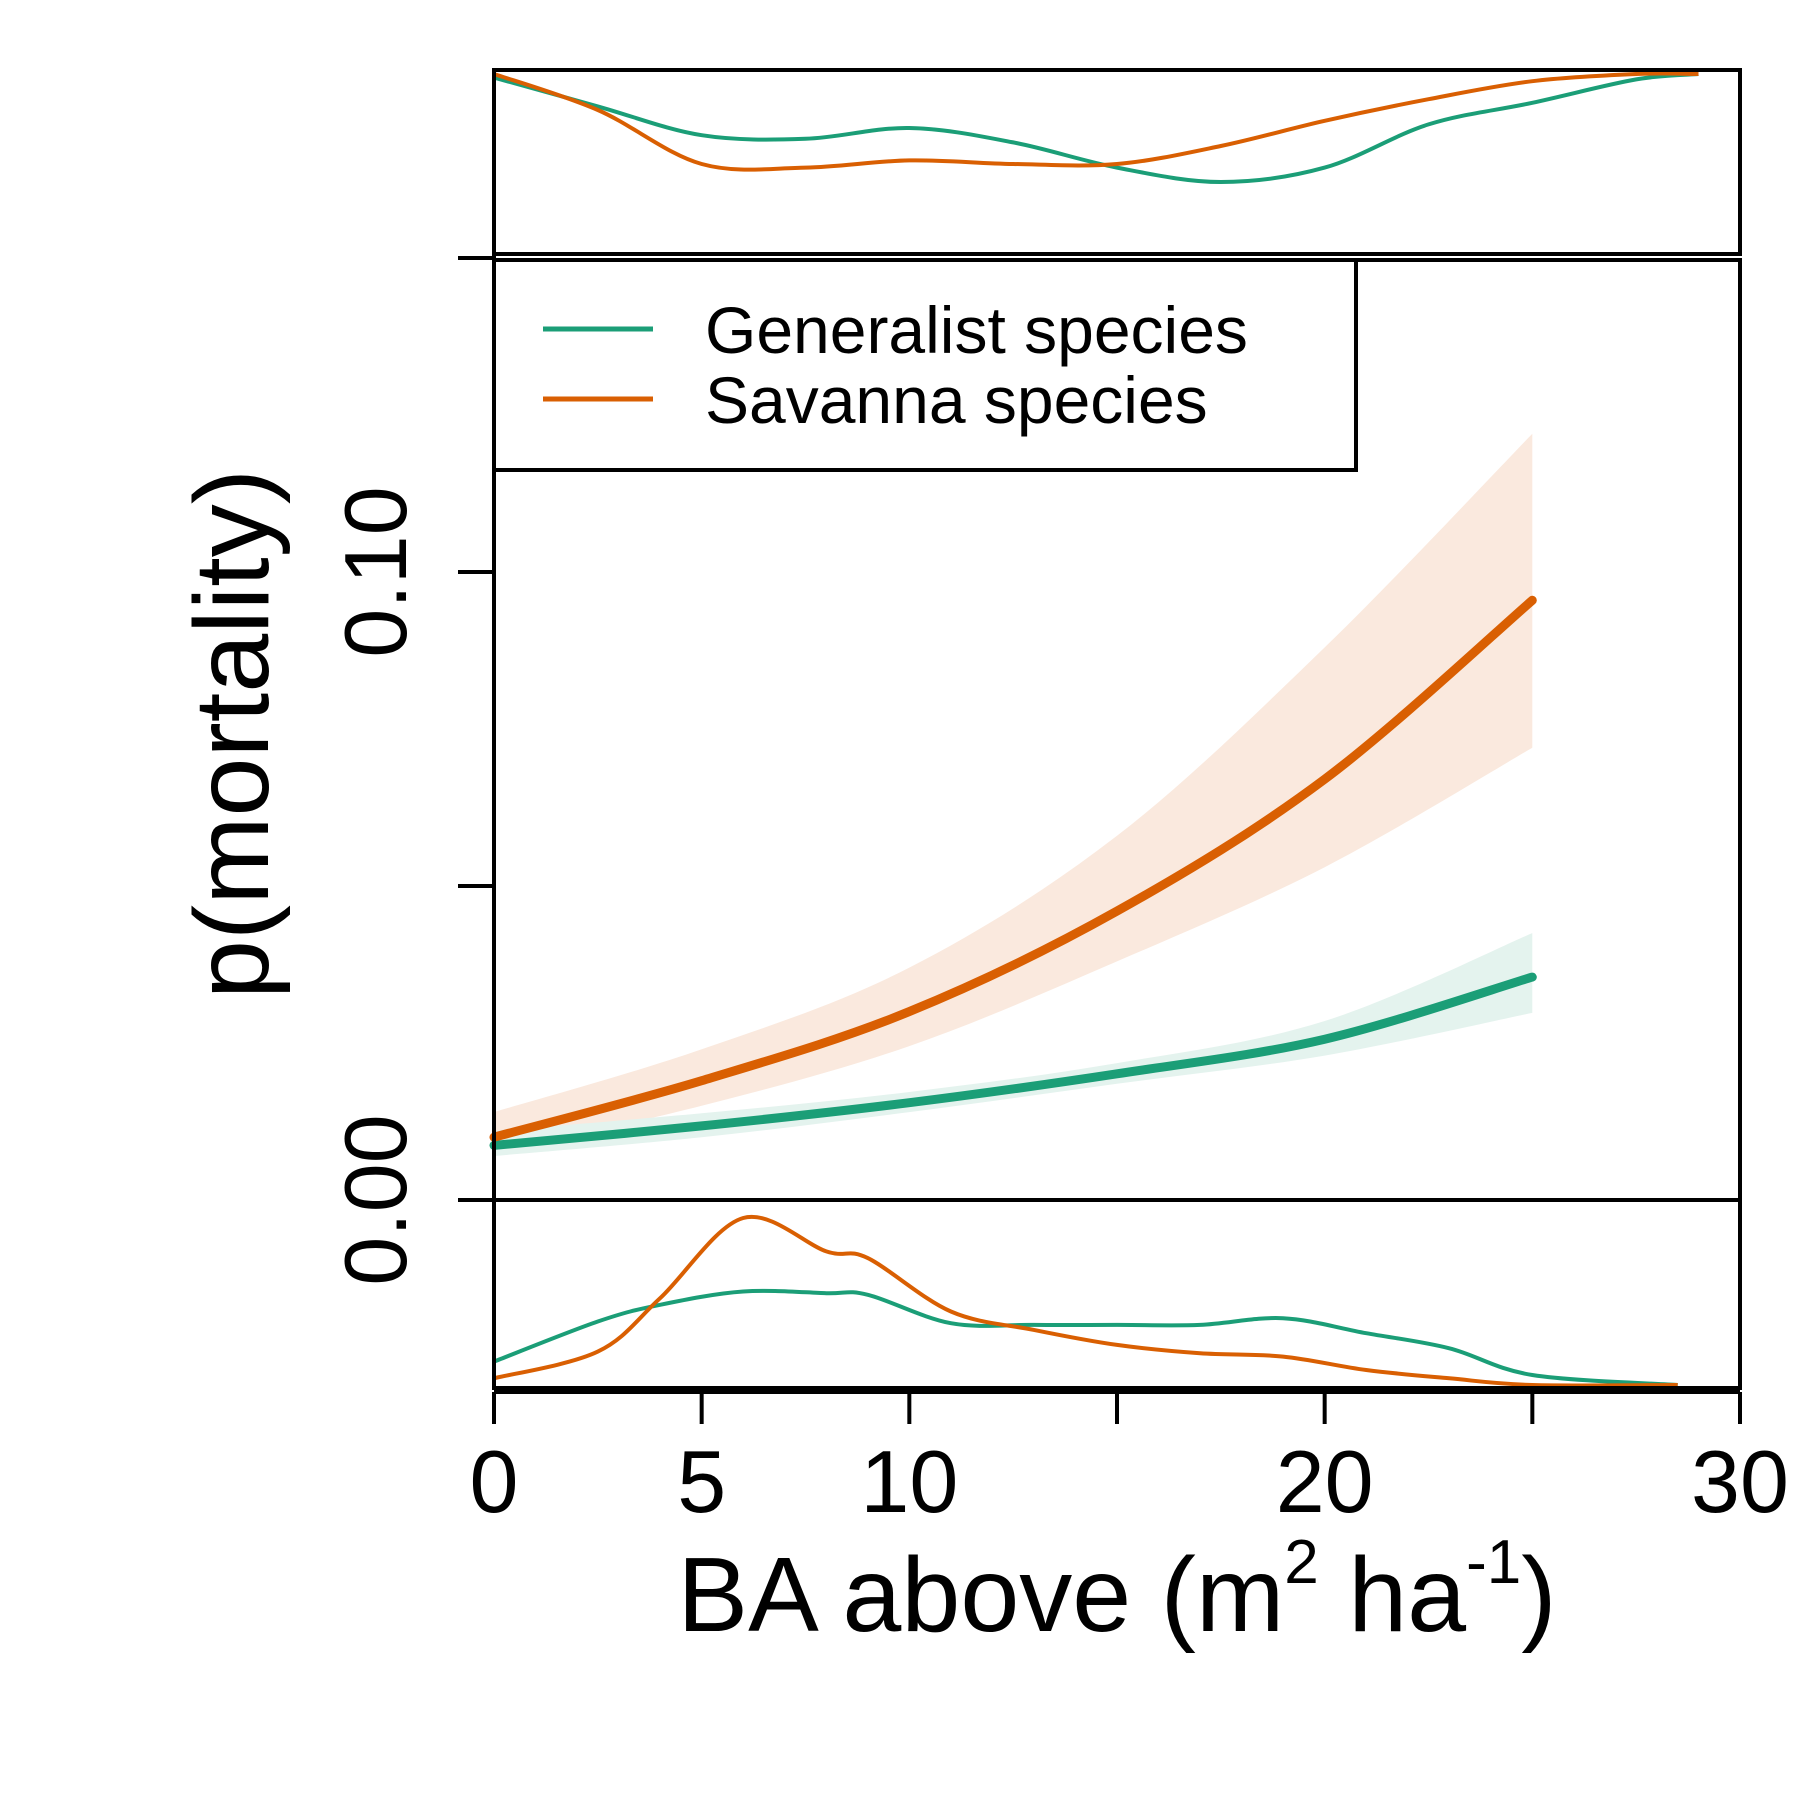  What do you see at coordinates (1740, 1481) in the screenshot?
I see `x-tick-label: 30` at bounding box center [1740, 1481].